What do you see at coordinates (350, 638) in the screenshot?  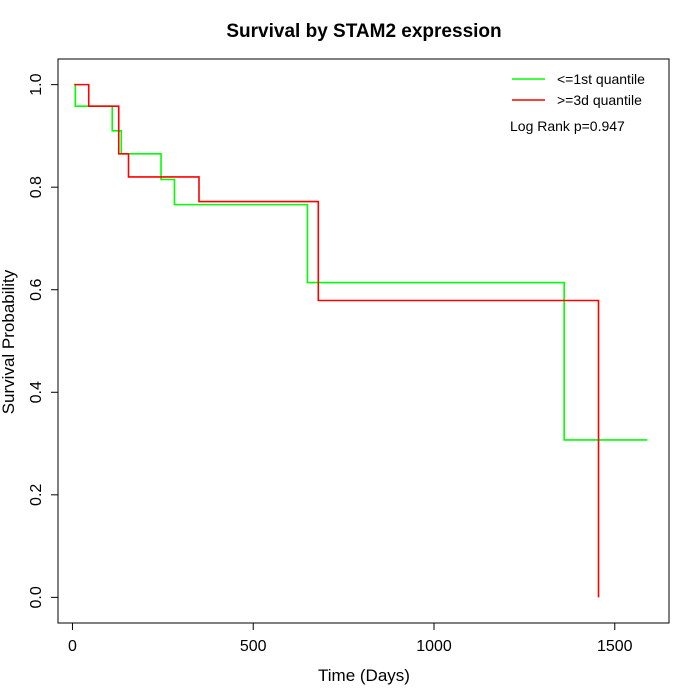 I see `x-axis: 0 500 1000 1500` at bounding box center [350, 638].